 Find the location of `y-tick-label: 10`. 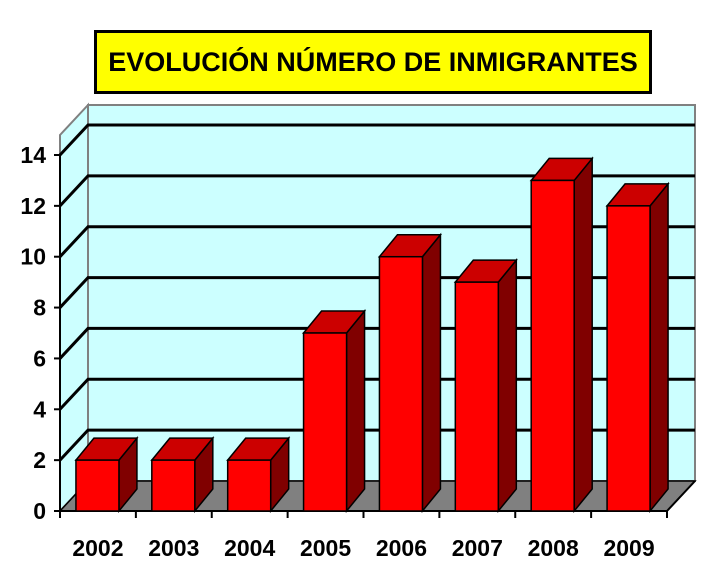

y-tick-label: 10 is located at coordinates (33, 257).